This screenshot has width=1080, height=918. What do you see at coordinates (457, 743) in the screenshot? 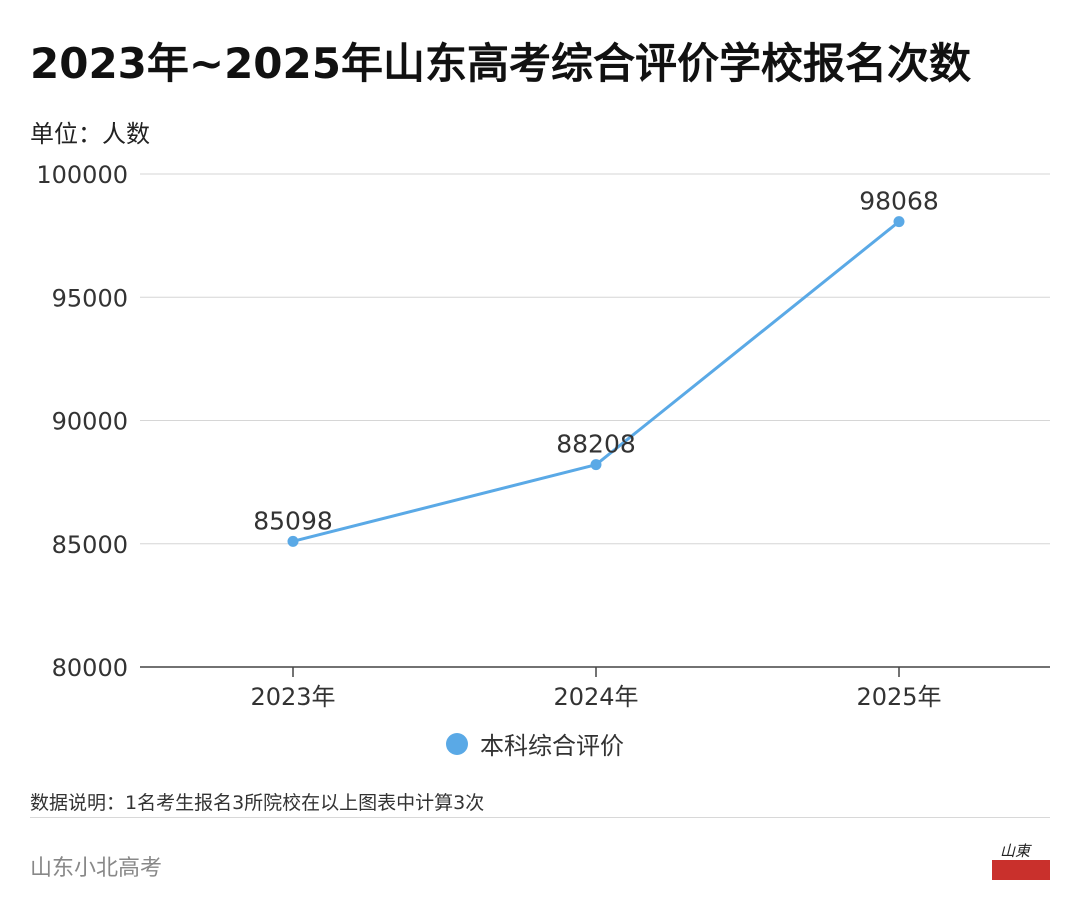
I see `legend-marker-icon` at bounding box center [457, 743].